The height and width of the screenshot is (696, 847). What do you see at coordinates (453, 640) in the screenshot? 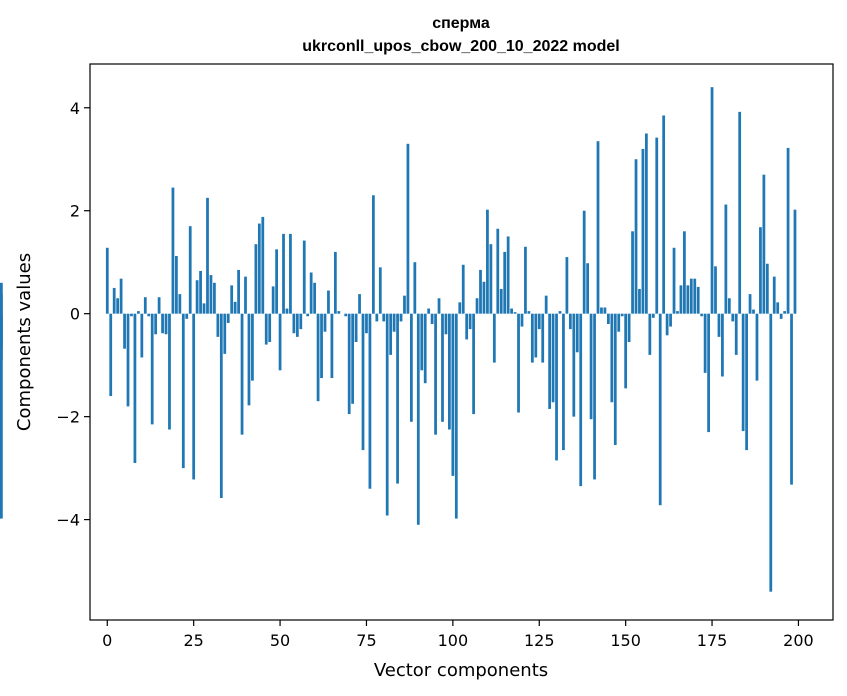
I see `x-tick-label-100: 100` at bounding box center [453, 640].